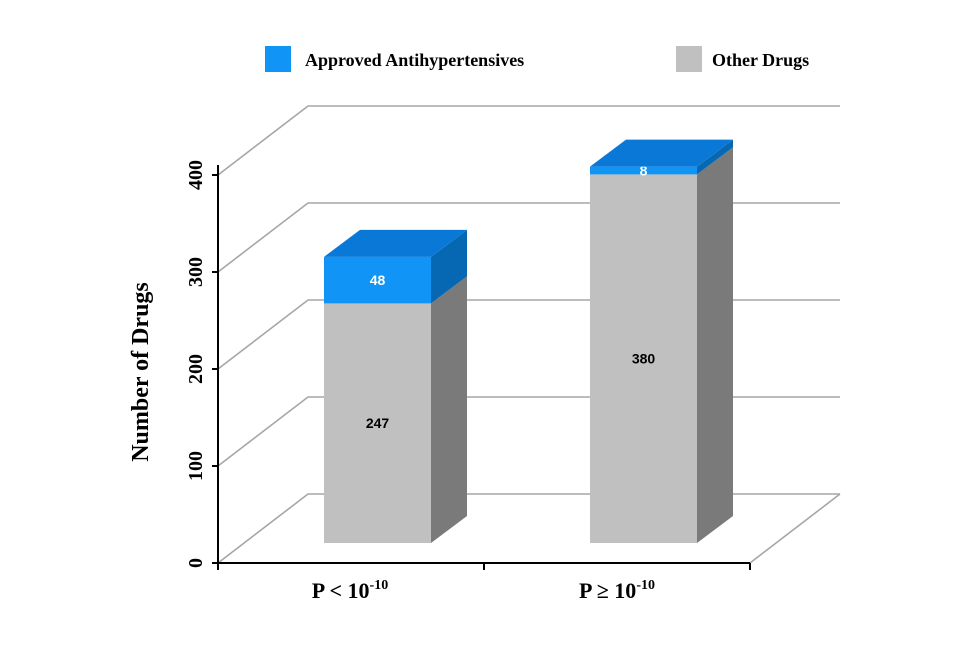  What do you see at coordinates (196, 466) in the screenshot?
I see `y-tick-label-100: 100` at bounding box center [196, 466].